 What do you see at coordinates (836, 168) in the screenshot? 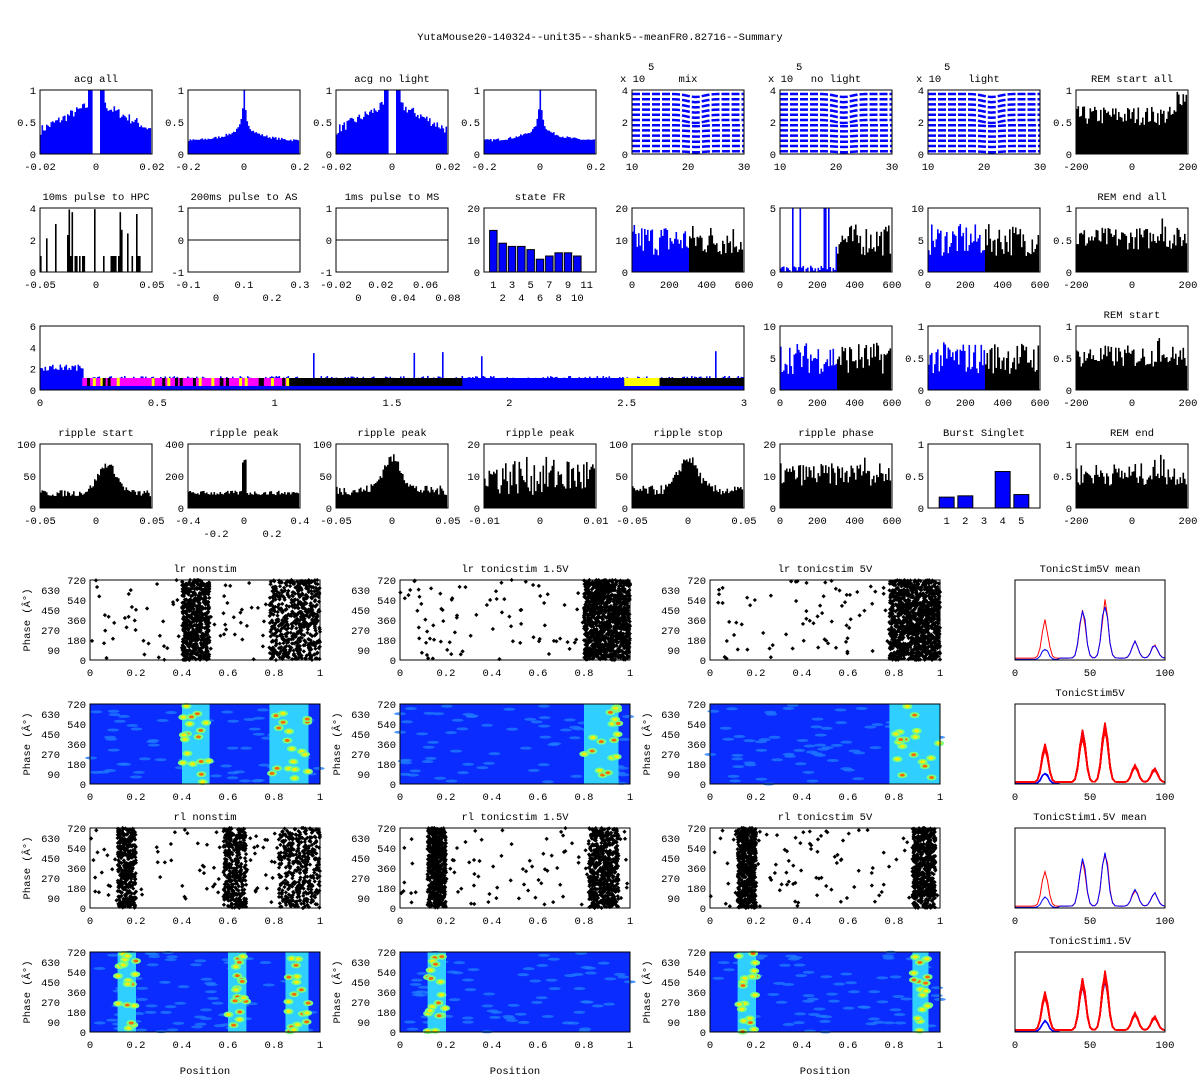
I see `x-tick-label: 20` at bounding box center [836, 168].